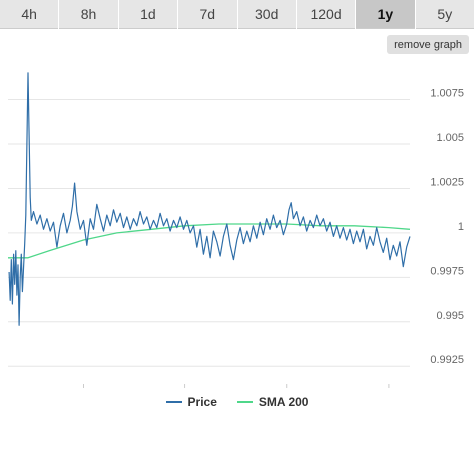 The width and height of the screenshot is (474, 455). I want to click on tab-8h: 8h, so click(88, 14).